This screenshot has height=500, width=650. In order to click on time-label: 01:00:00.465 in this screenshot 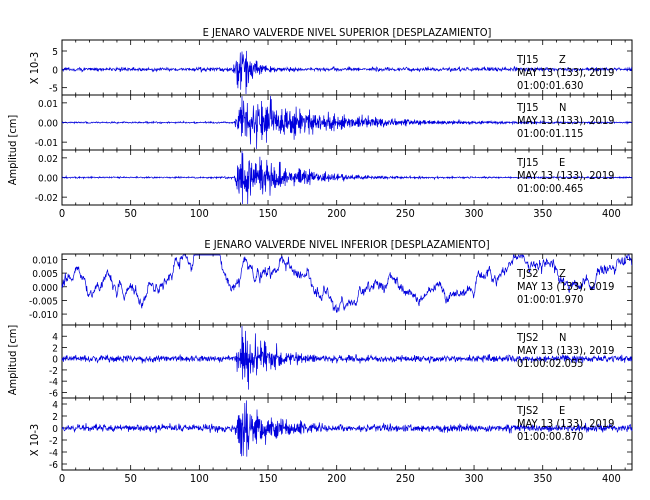, I will do `click(550, 188)`.